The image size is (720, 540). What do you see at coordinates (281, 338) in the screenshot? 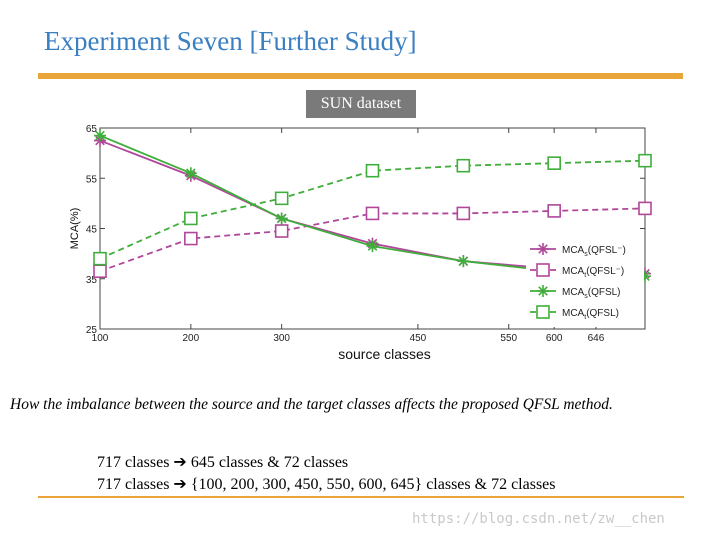
I see `x-tick-label: 300` at bounding box center [281, 338].